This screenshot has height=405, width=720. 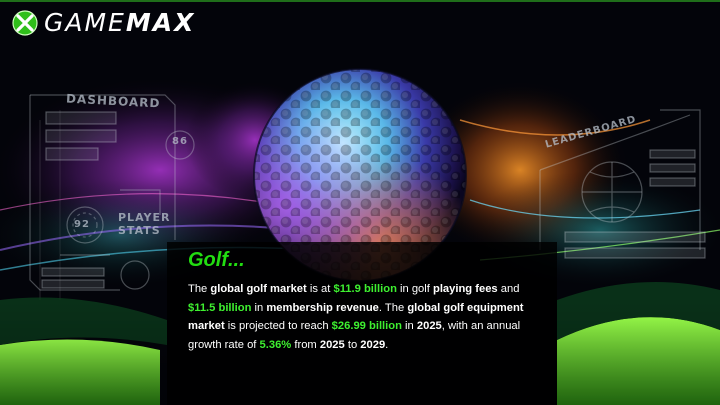 What do you see at coordinates (25, 23) in the screenshot?
I see `logo-emblem-icon` at bounding box center [25, 23].